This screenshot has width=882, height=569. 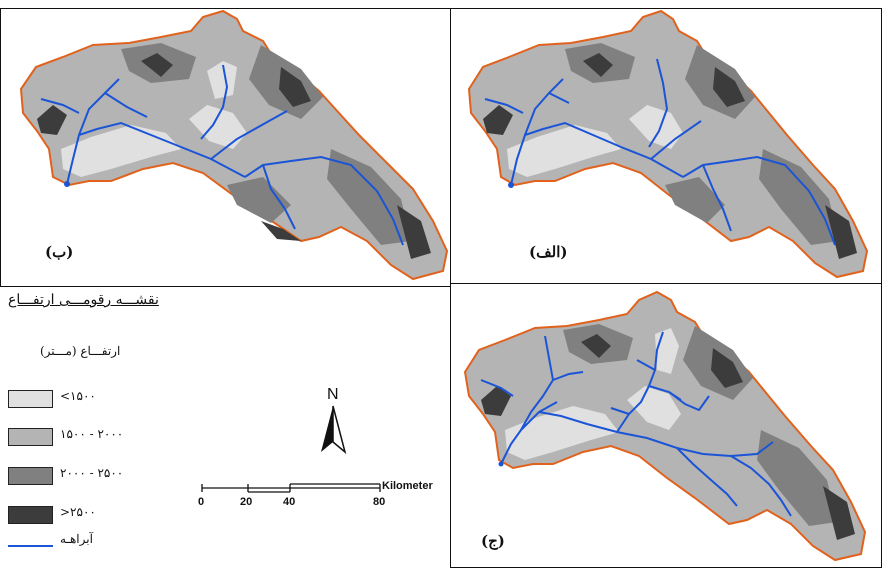 I want to click on legend-label-river: آبراهـه, so click(x=76, y=539).